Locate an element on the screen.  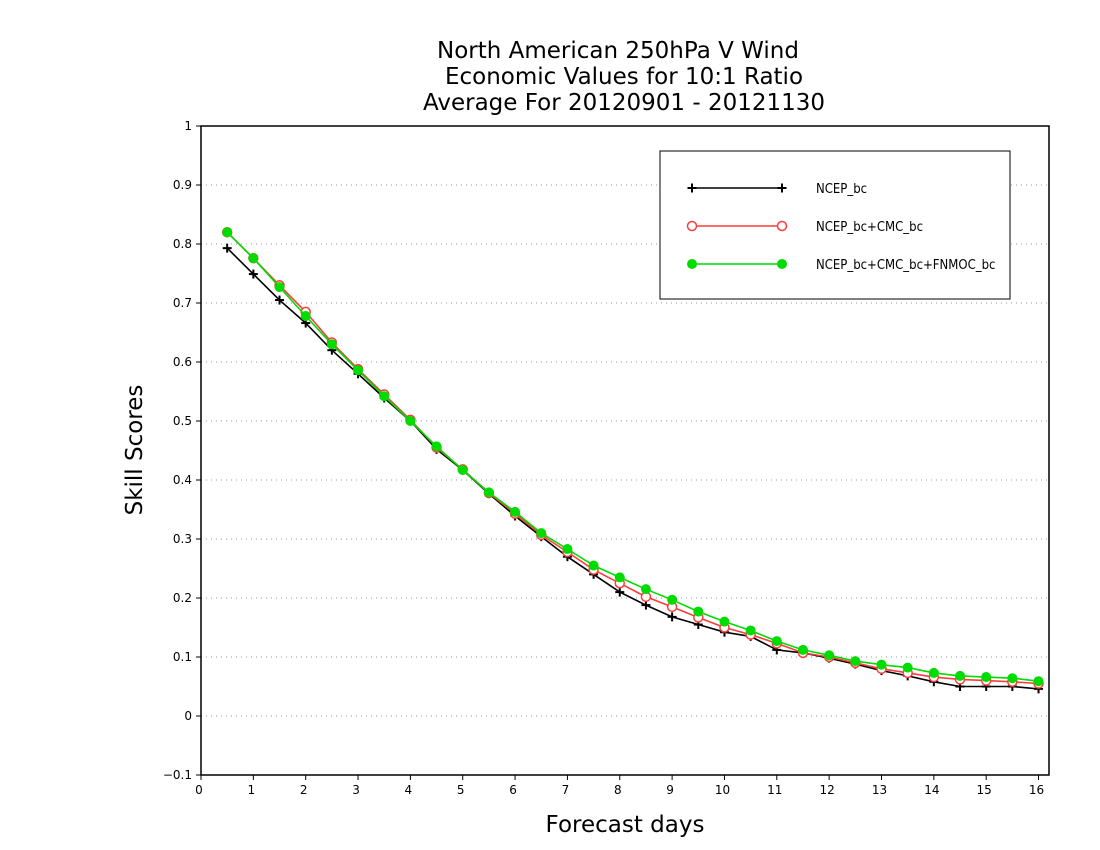
y-tick-label: −0.1 is located at coordinates (177, 775).